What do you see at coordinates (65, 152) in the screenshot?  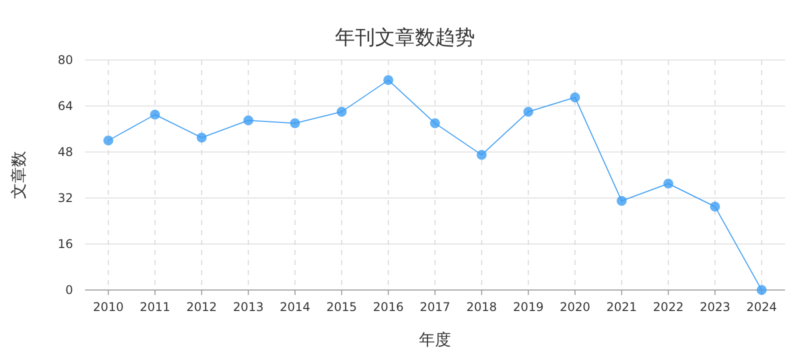 I see `y-tick-label: 48` at bounding box center [65, 152].